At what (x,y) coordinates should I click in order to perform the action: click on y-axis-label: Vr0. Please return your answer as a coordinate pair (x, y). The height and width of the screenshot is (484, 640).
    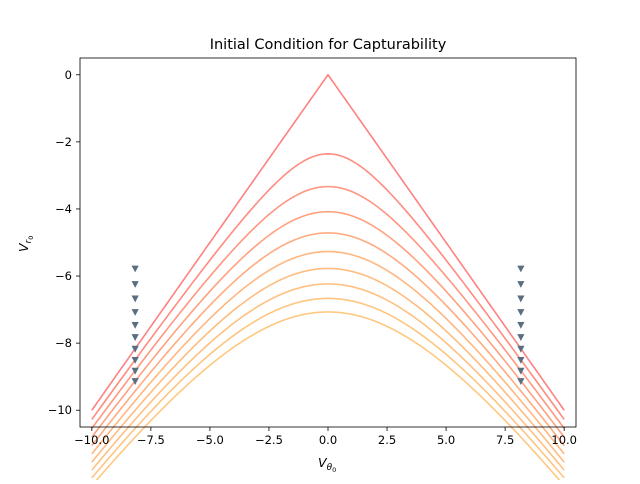
    Looking at the image, I should click on (25, 244).